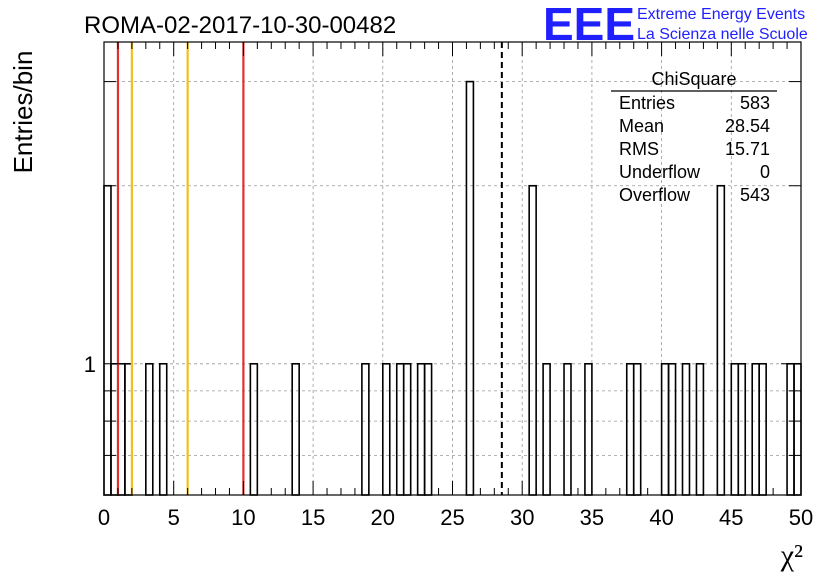 This screenshot has height=572, width=836. Describe the element at coordinates (660, 172) in the screenshot. I see `stats-row-label: Underflow` at that location.